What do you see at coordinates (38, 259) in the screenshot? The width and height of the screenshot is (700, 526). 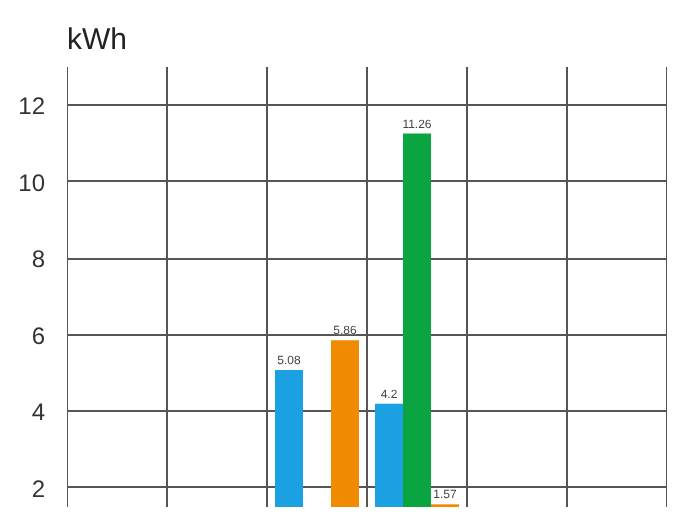 I see `y-tick-label: 8` at bounding box center [38, 259].